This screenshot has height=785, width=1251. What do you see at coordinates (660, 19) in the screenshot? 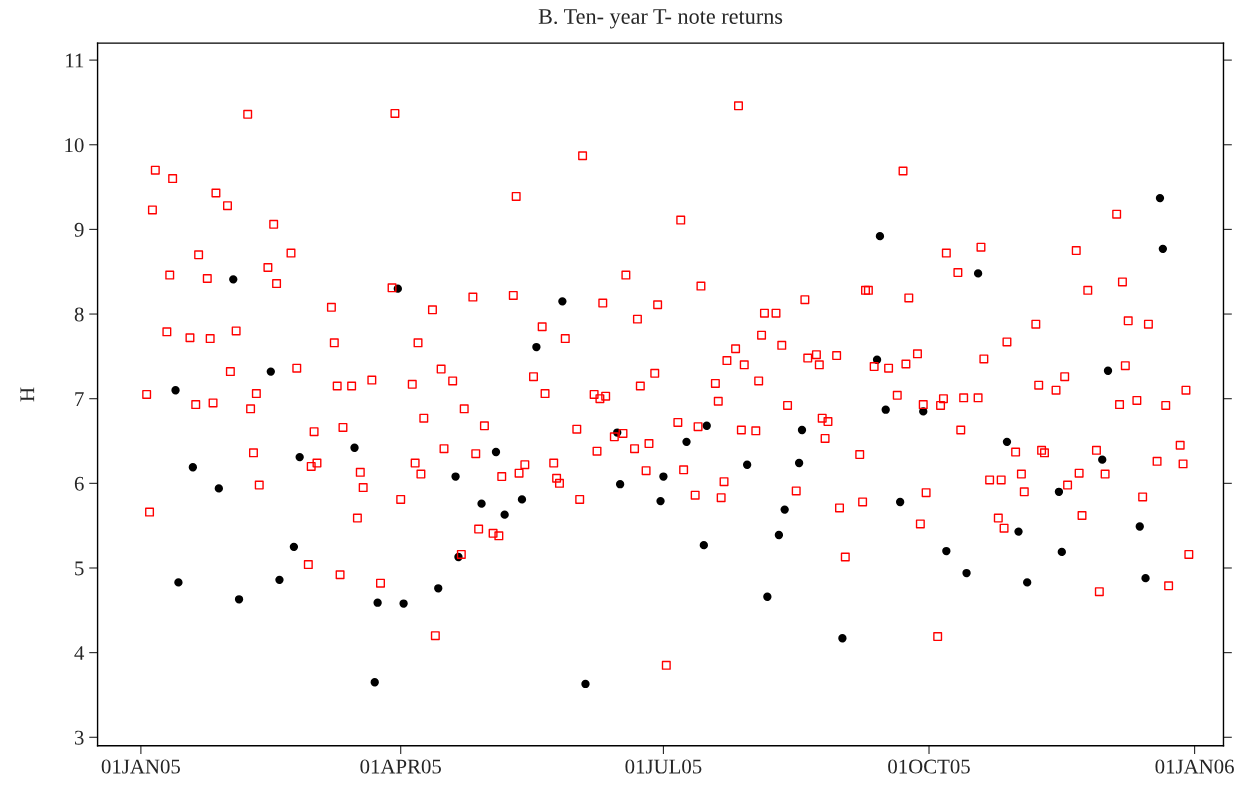
I see `chart-title: B. Ten- year T- note returns` at bounding box center [660, 19].